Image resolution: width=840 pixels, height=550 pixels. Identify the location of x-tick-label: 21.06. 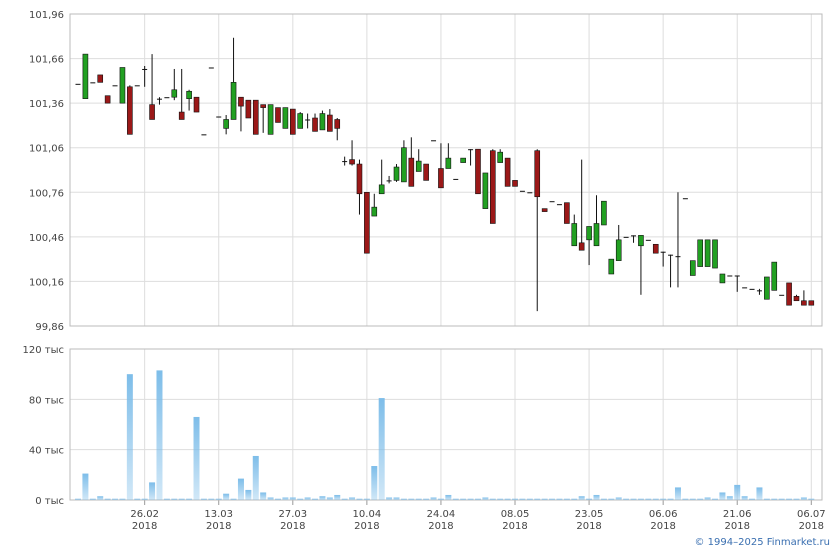
(737, 514).